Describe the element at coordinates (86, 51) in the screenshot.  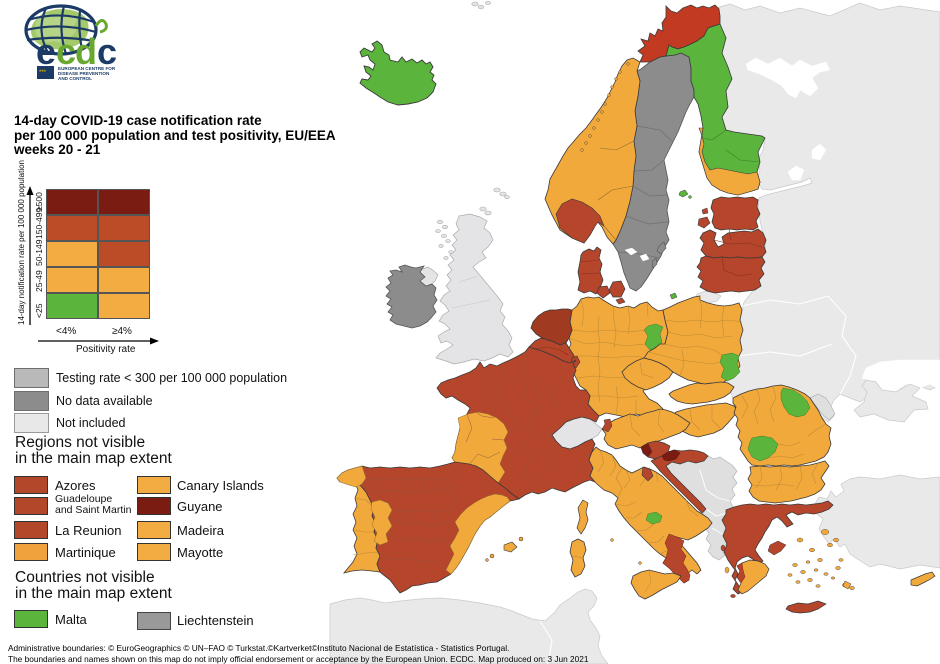
I see `svg-text: d` at that location.